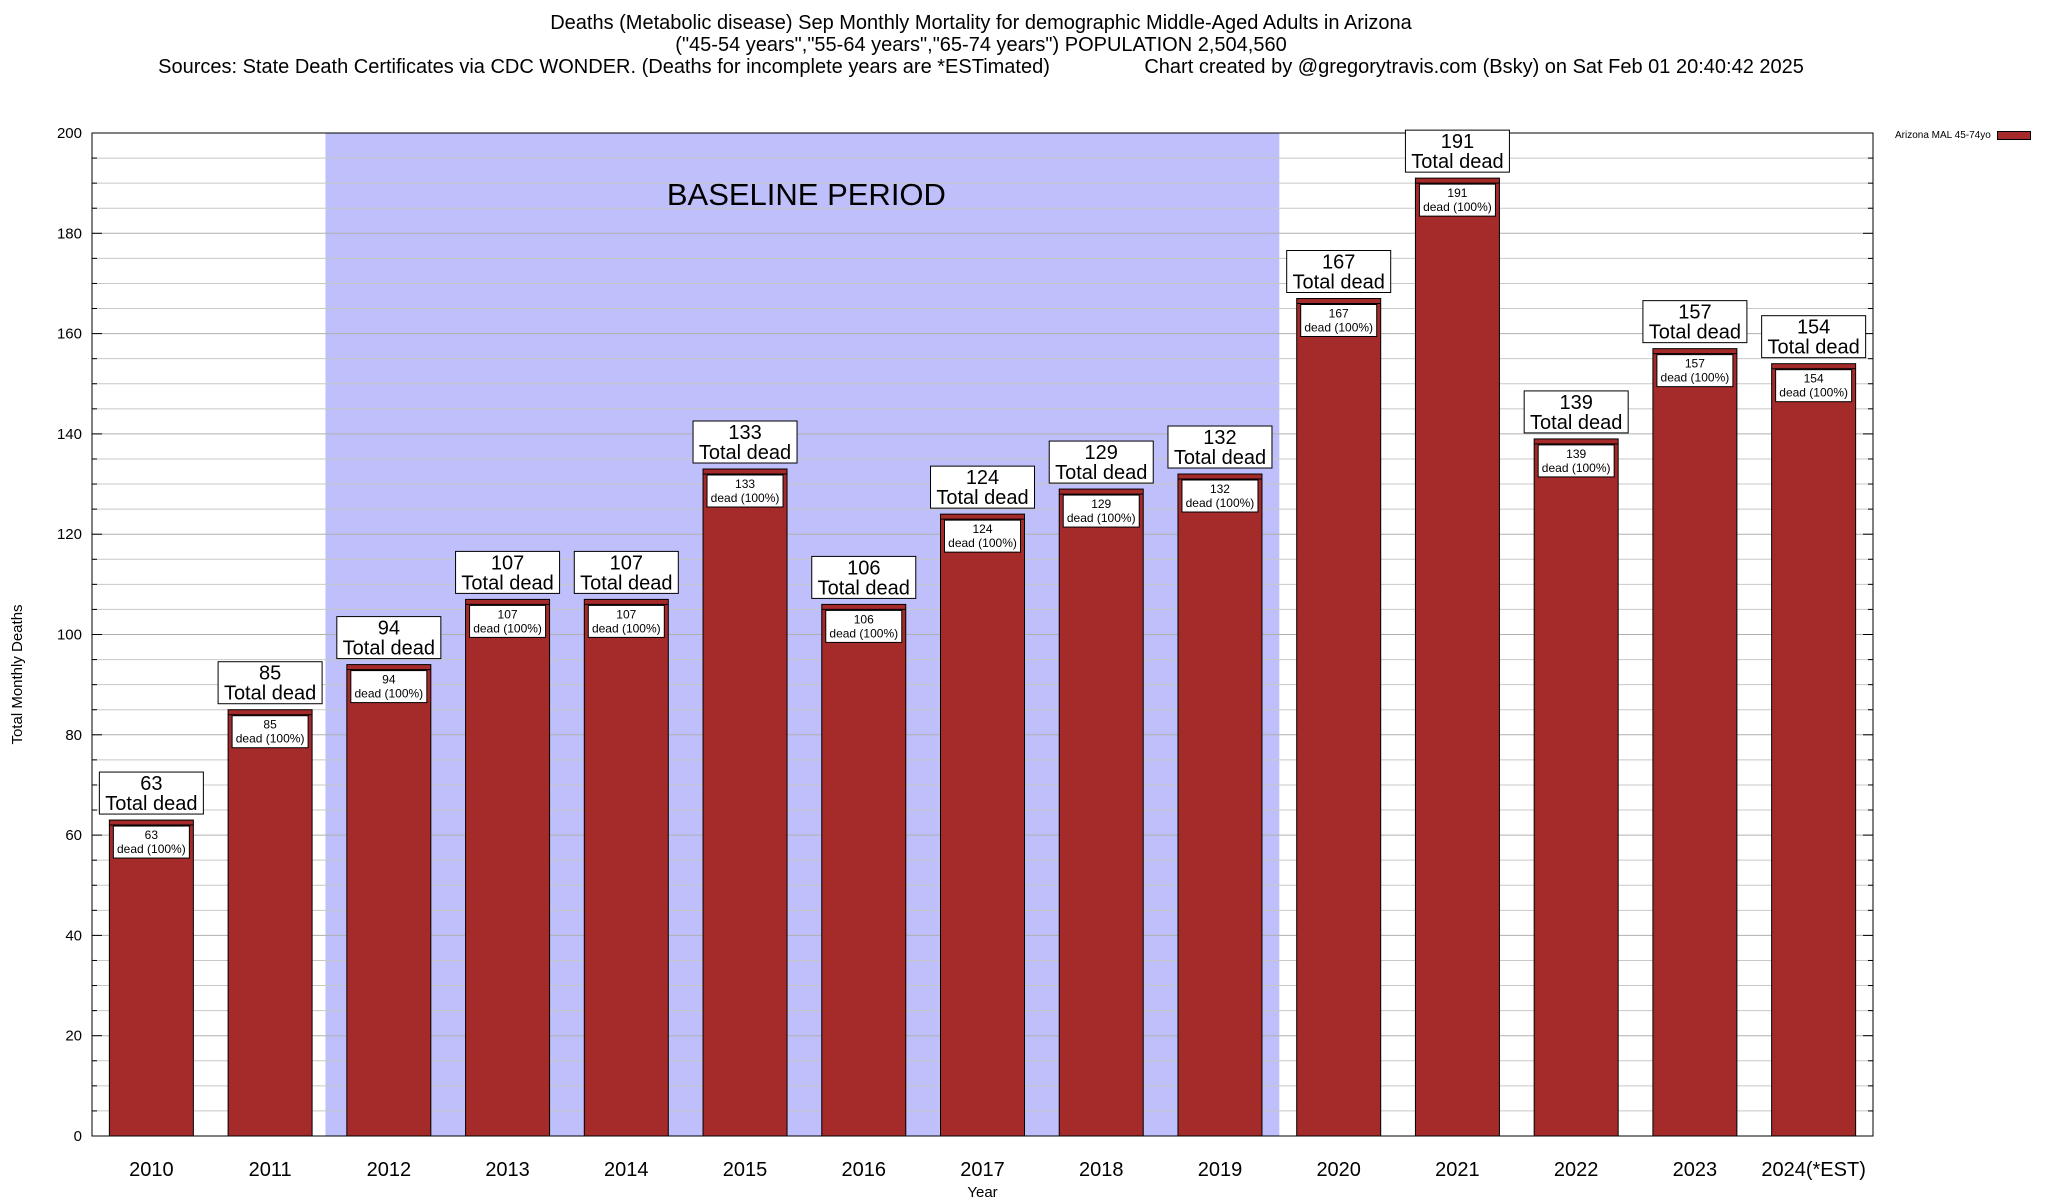 The width and height of the screenshot is (2048, 1200). I want to click on x-tick-label: 2015, so click(745, 1170).